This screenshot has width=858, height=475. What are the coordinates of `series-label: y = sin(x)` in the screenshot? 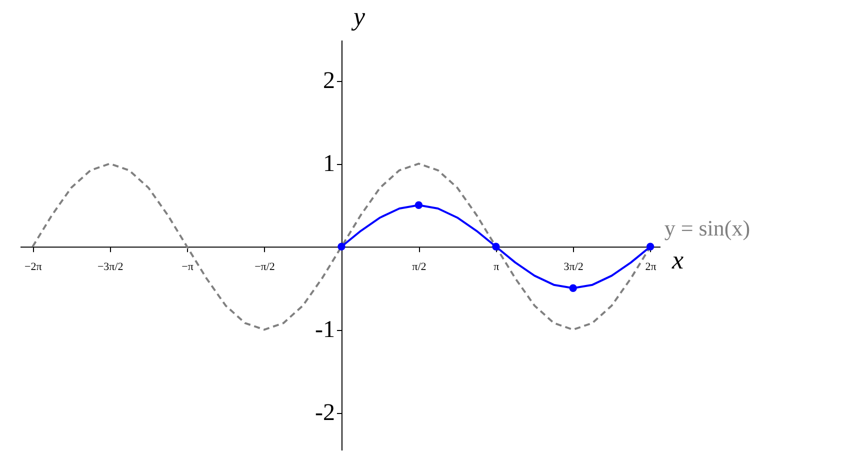 It's located at (707, 228).